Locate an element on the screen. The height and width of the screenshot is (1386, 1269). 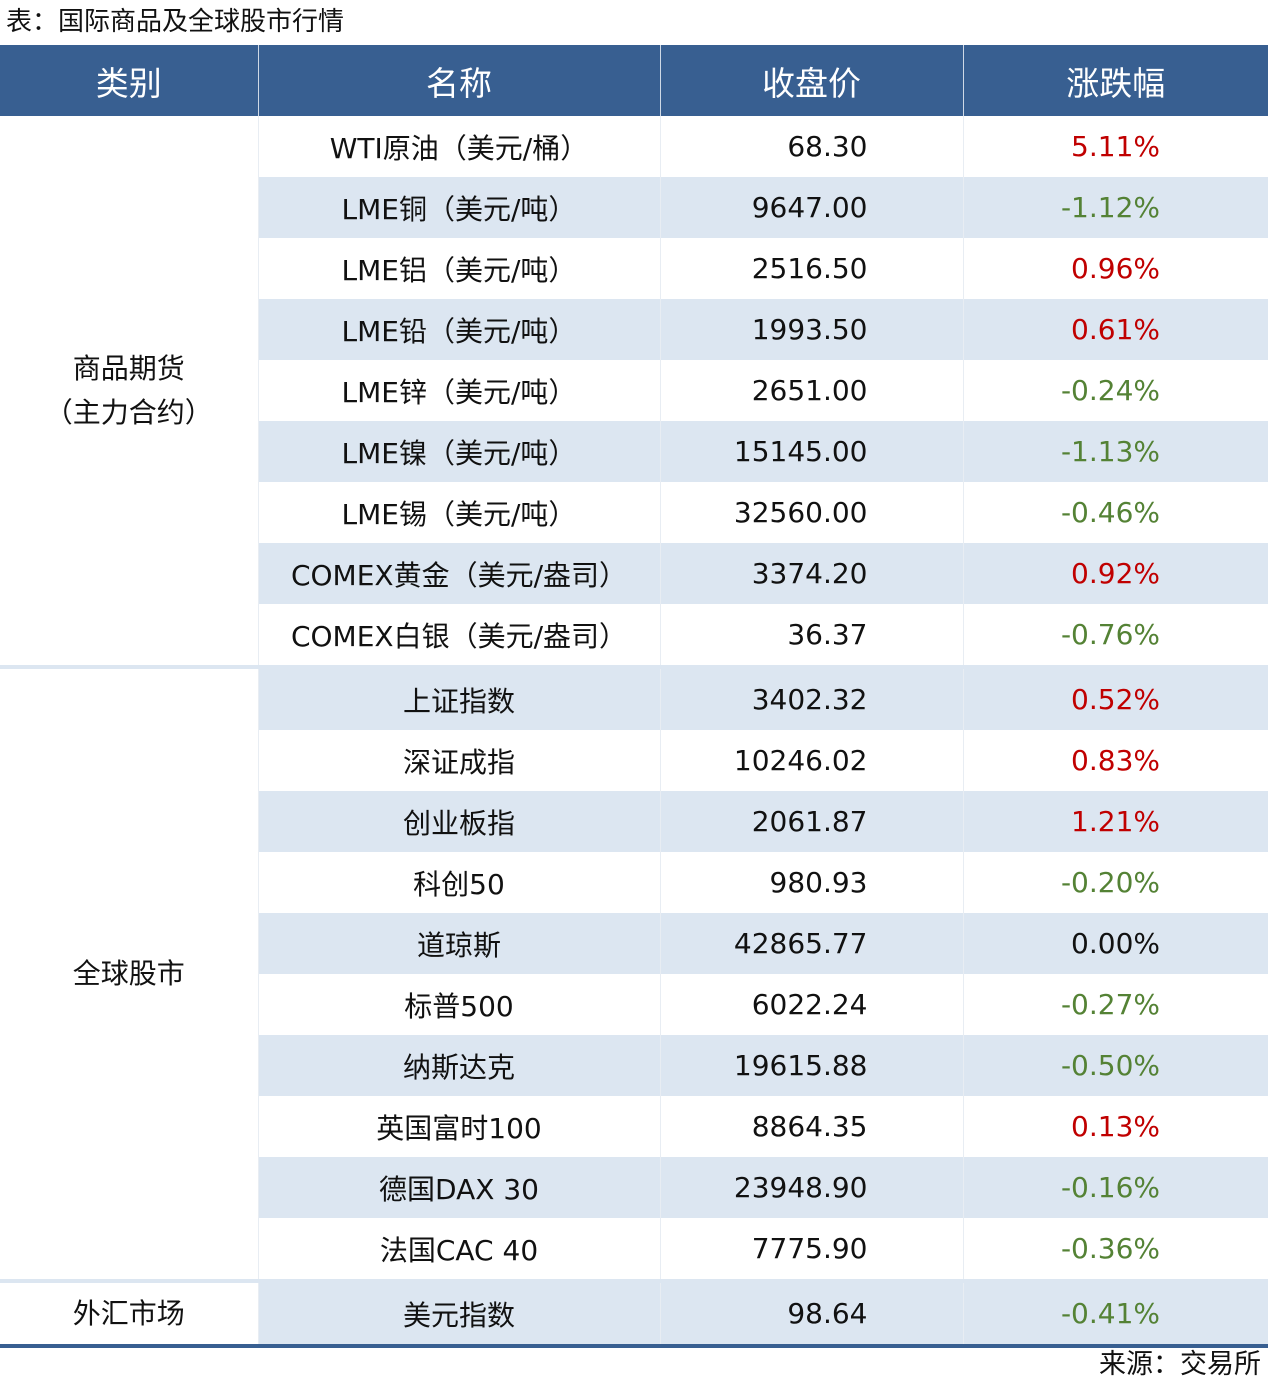
category-label: （主力合约） is located at coordinates (128, 412).